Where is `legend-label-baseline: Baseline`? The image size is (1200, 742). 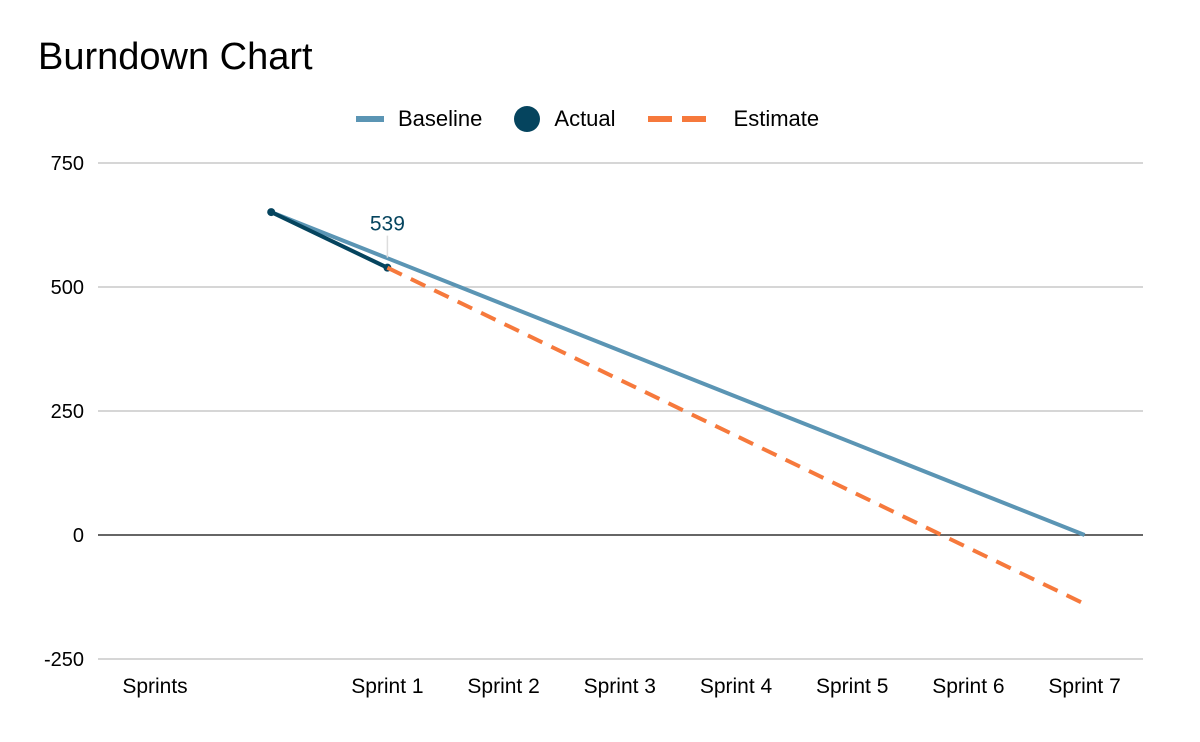 legend-label-baseline: Baseline is located at coordinates (440, 118).